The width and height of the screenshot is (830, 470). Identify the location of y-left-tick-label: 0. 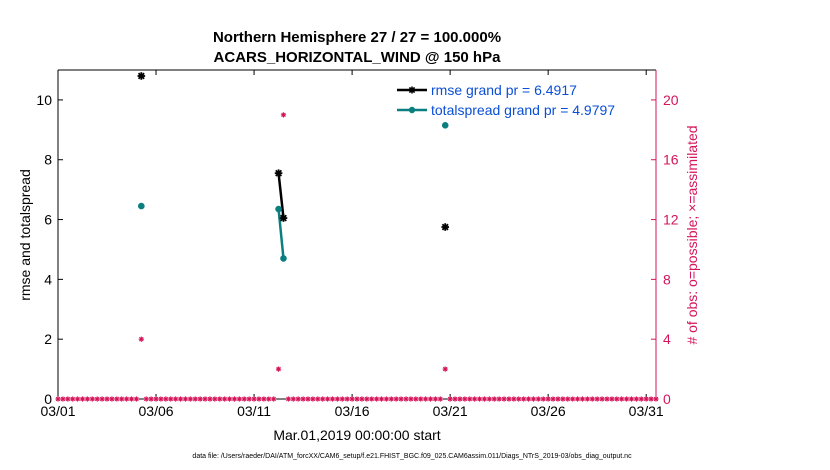
(48, 399).